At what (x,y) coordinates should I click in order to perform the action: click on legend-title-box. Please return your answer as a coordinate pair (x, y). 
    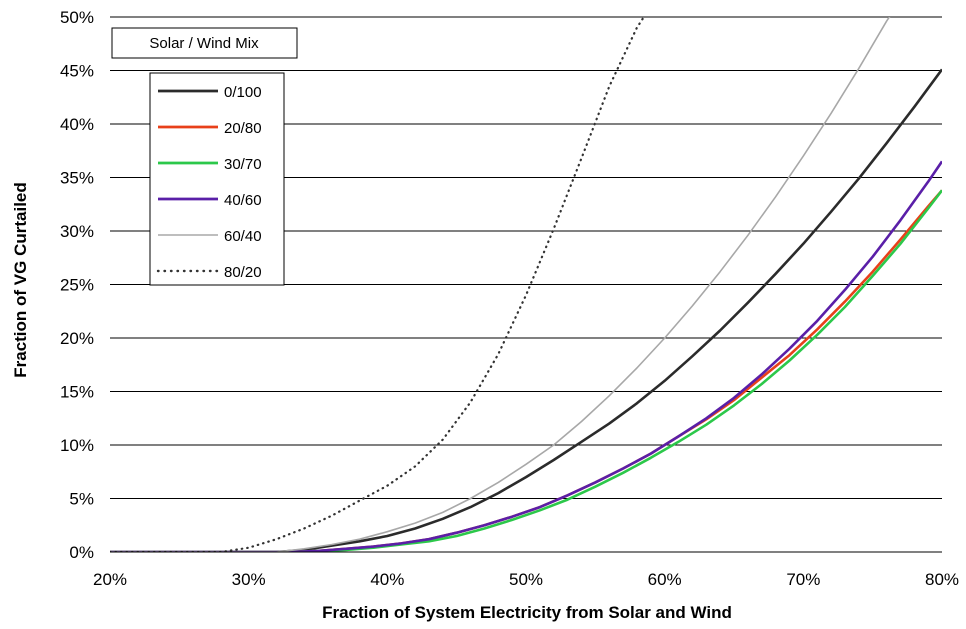
    Looking at the image, I should click on (204, 43).